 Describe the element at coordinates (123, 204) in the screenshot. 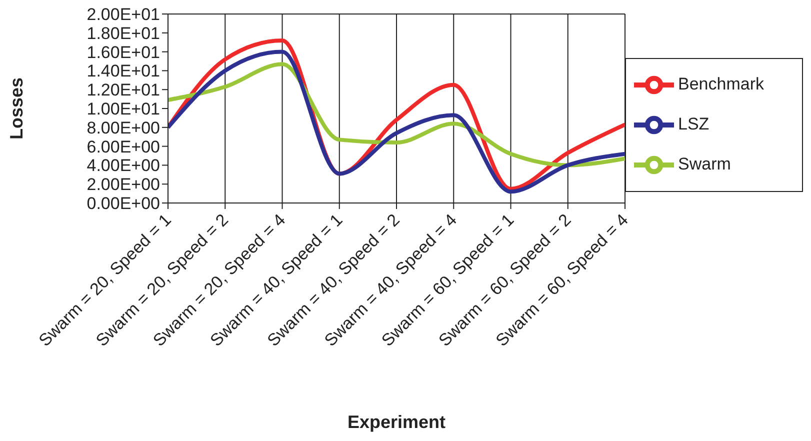

I see `y-tick-label: 0.00E+00` at that location.